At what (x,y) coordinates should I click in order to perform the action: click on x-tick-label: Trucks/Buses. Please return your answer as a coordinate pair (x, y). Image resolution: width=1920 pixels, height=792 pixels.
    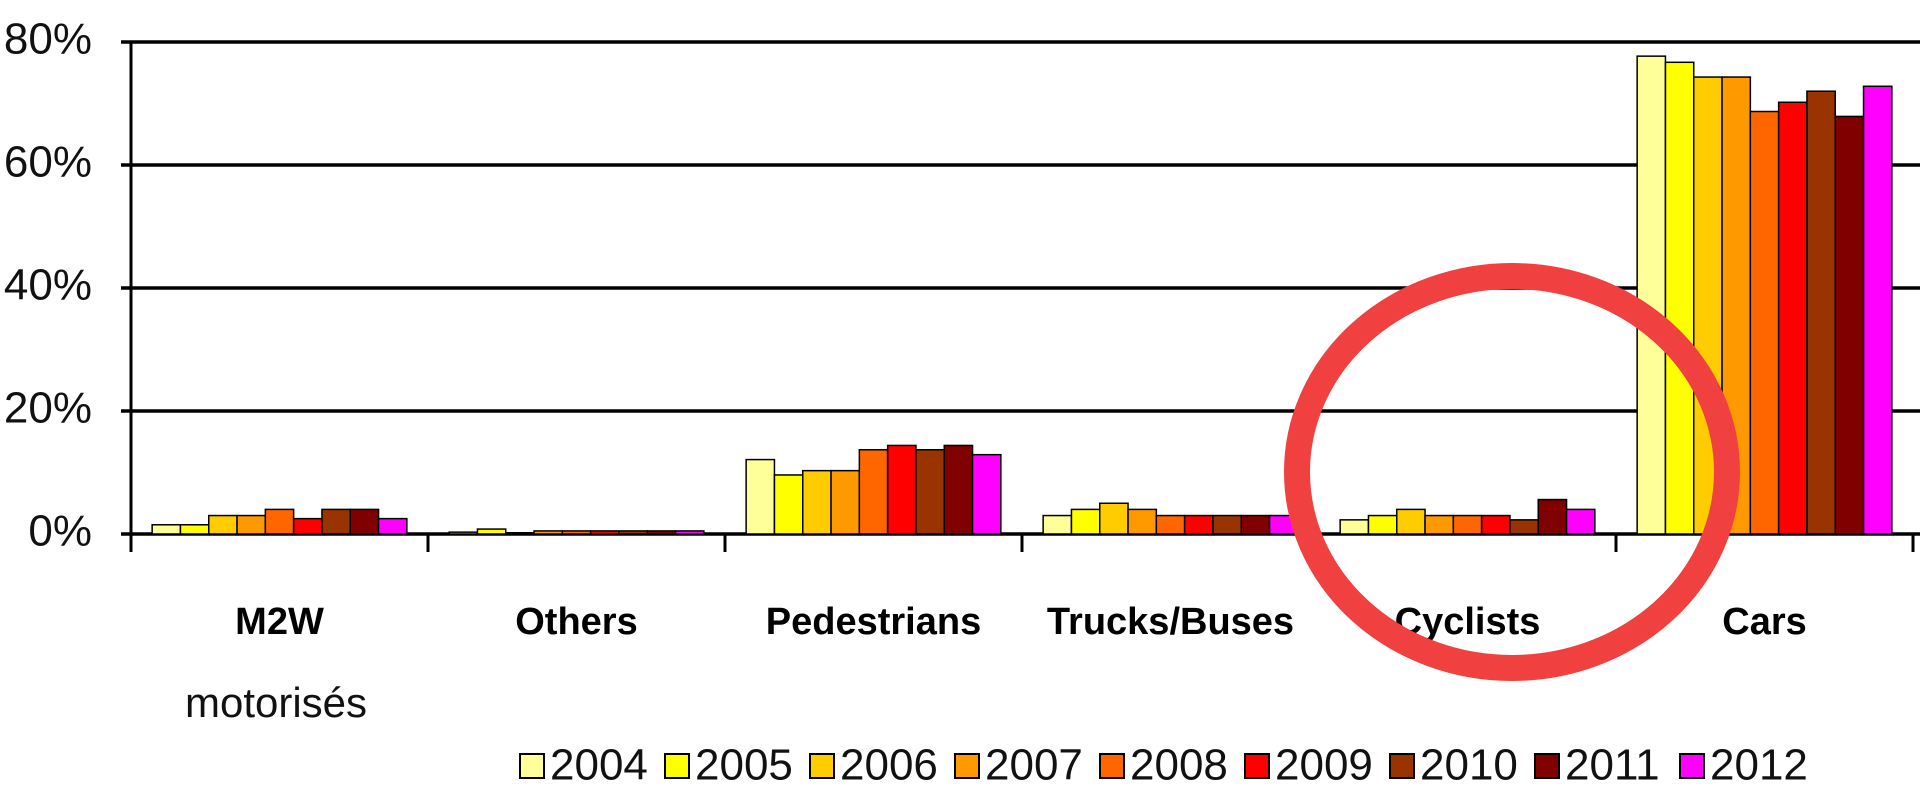
    Looking at the image, I should click on (1170, 622).